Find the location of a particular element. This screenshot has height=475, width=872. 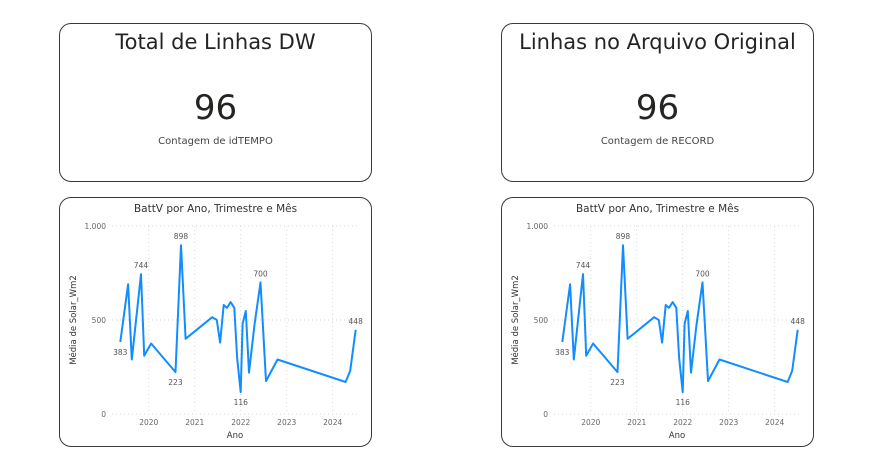

kpi-title: Total de Linhas DW is located at coordinates (215, 42).